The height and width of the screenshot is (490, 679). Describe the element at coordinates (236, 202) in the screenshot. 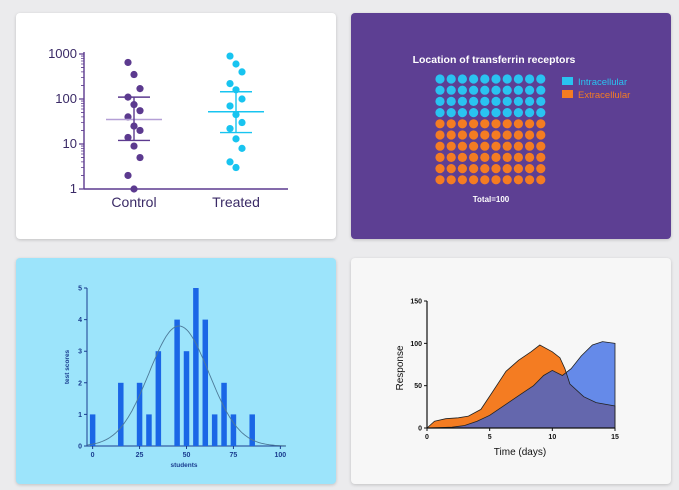

I see `x-category-label: Treated` at that location.